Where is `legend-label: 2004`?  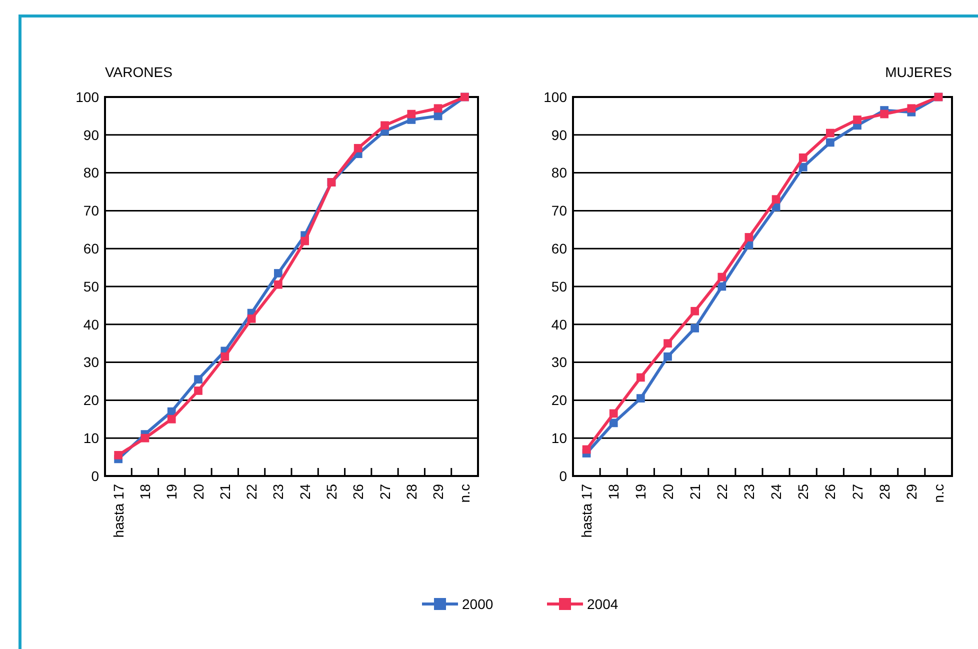
legend-label: 2004 is located at coordinates (602, 604).